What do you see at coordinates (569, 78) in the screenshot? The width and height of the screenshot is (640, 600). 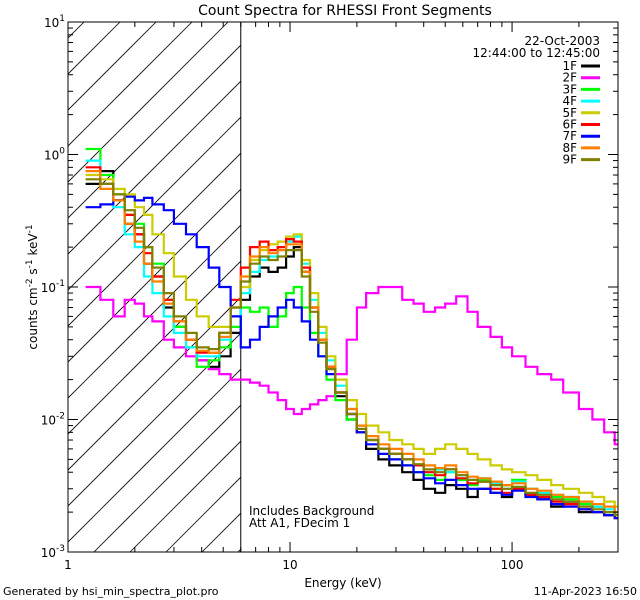 I see `legend-label-2F: 2F` at bounding box center [569, 78].